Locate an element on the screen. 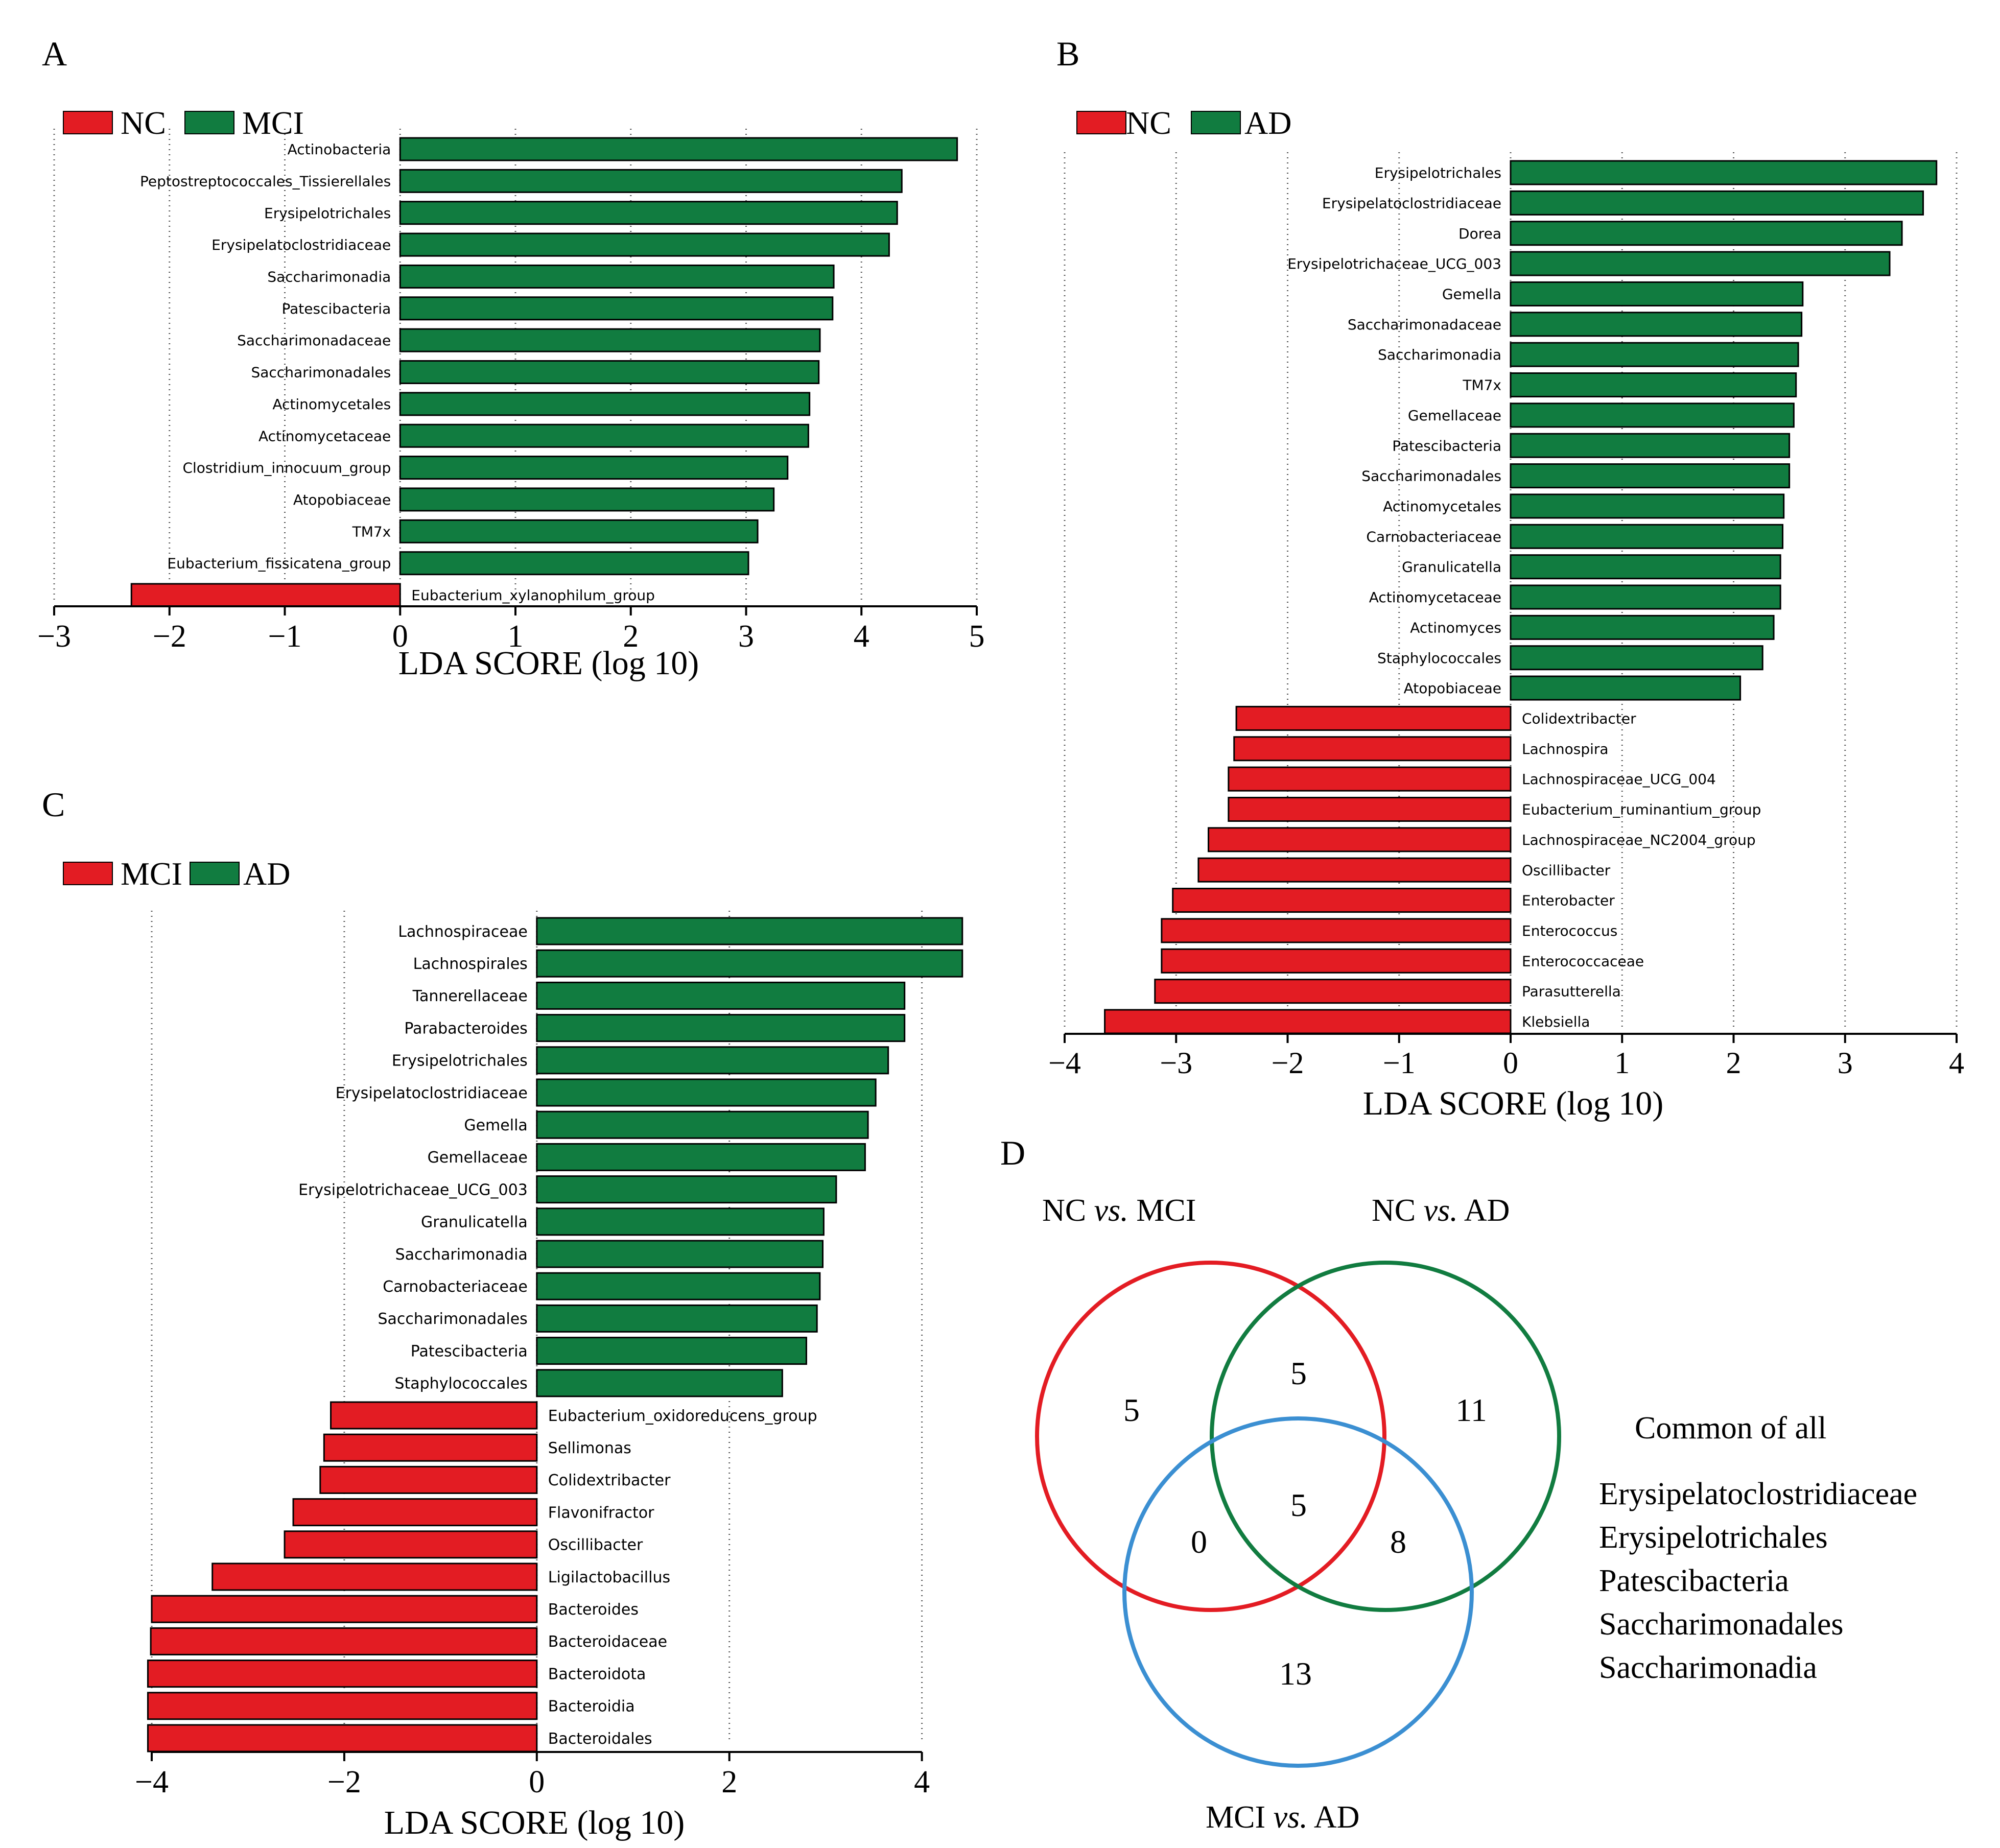 The height and width of the screenshot is (1848, 2000). bar-label: Actinobacteria is located at coordinates (339, 149).